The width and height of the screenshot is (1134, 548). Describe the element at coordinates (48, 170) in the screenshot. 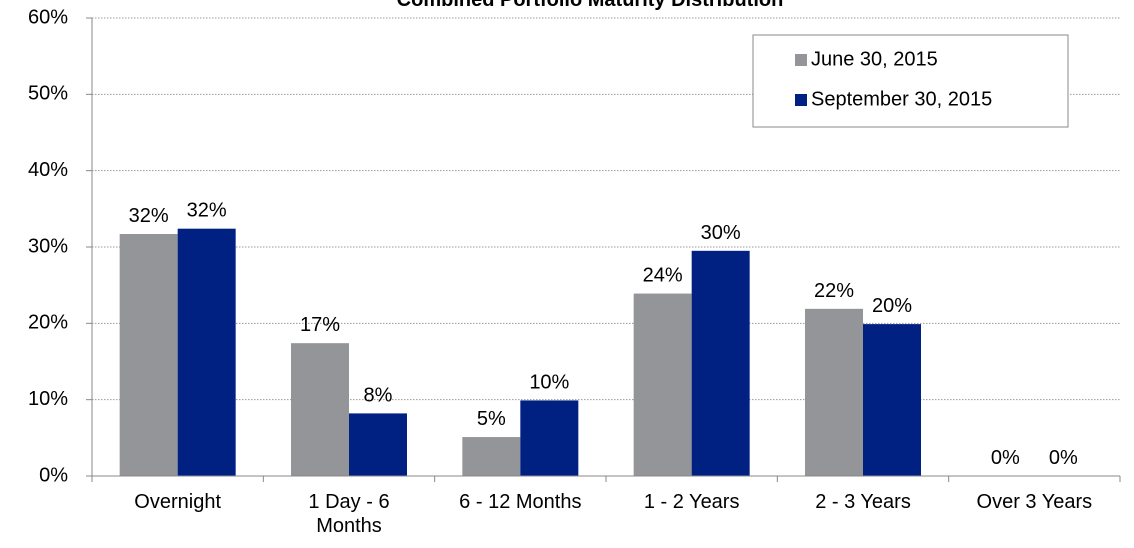

I see `y-tick-label: 40%` at that location.